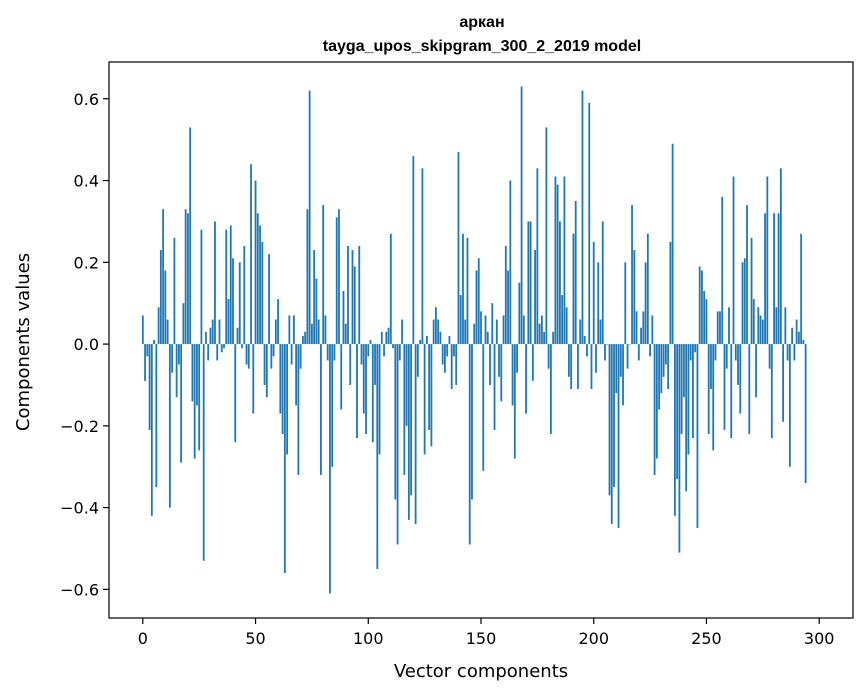 This screenshot has width=867, height=696. Describe the element at coordinates (86, 99) in the screenshot. I see `y-tick-label: 0.6` at that location.